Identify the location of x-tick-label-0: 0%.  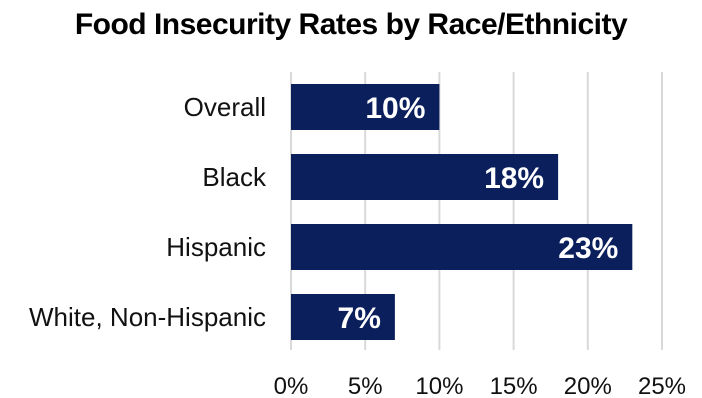
(291, 385).